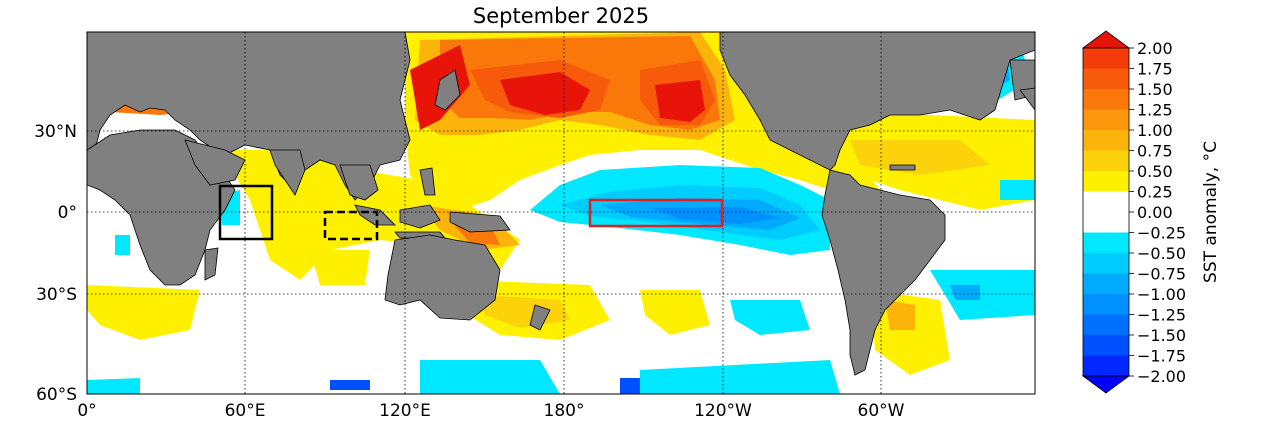 This screenshot has height=426, width=1282. Describe the element at coordinates (211, 264) in the screenshot. I see `madagascar-land` at that location.